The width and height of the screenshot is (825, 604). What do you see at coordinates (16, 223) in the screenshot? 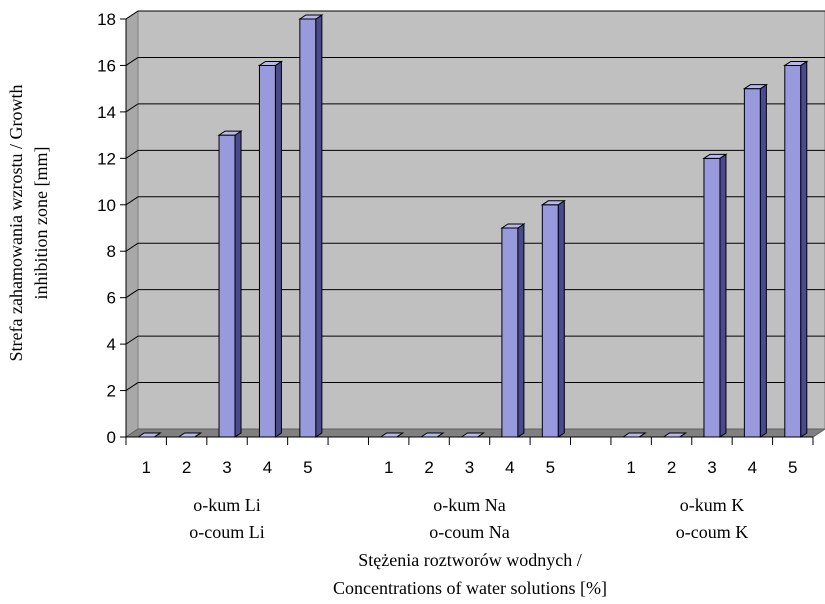
I see `y-axis-title-line-1: Strefa zahamowania wzrostu / Growth` at bounding box center [16, 223].